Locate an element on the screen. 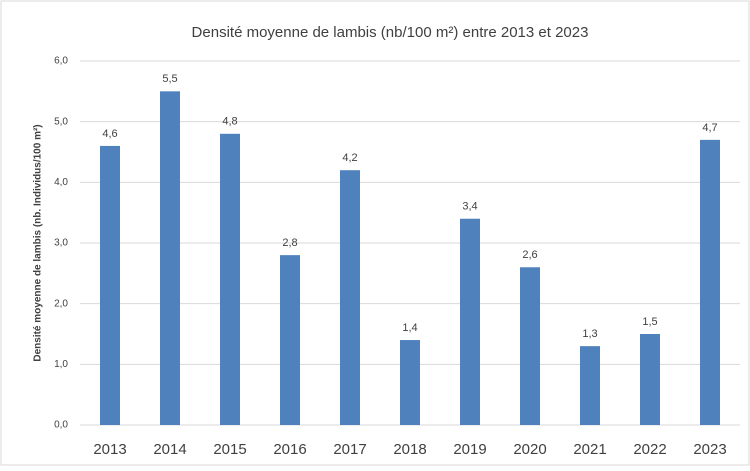  y-tick-label: 0,0 is located at coordinates (61, 425).